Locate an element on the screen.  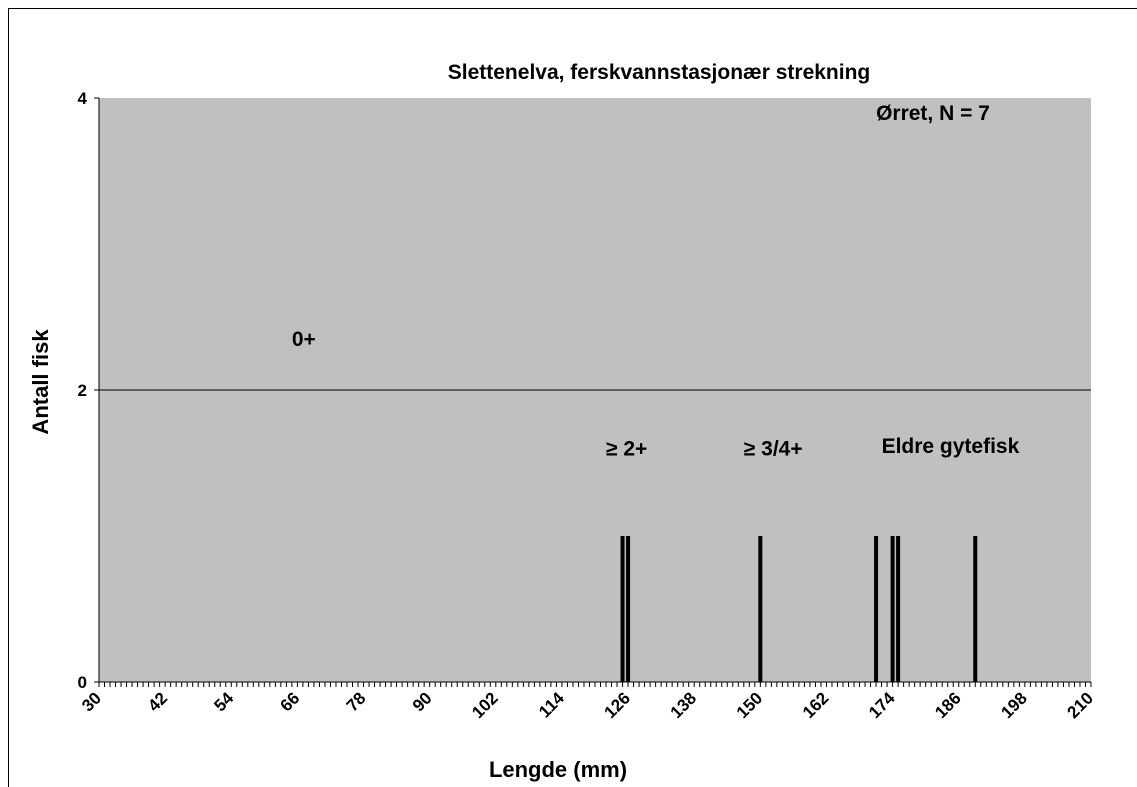
y-tick-label: 2 is located at coordinates (82, 390).